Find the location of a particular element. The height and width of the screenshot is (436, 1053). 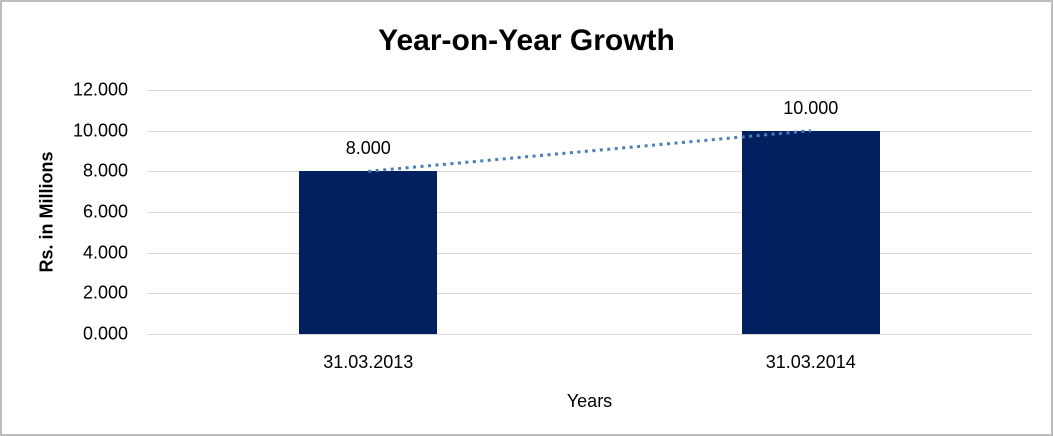

x-axis-title: Years is located at coordinates (589, 401).